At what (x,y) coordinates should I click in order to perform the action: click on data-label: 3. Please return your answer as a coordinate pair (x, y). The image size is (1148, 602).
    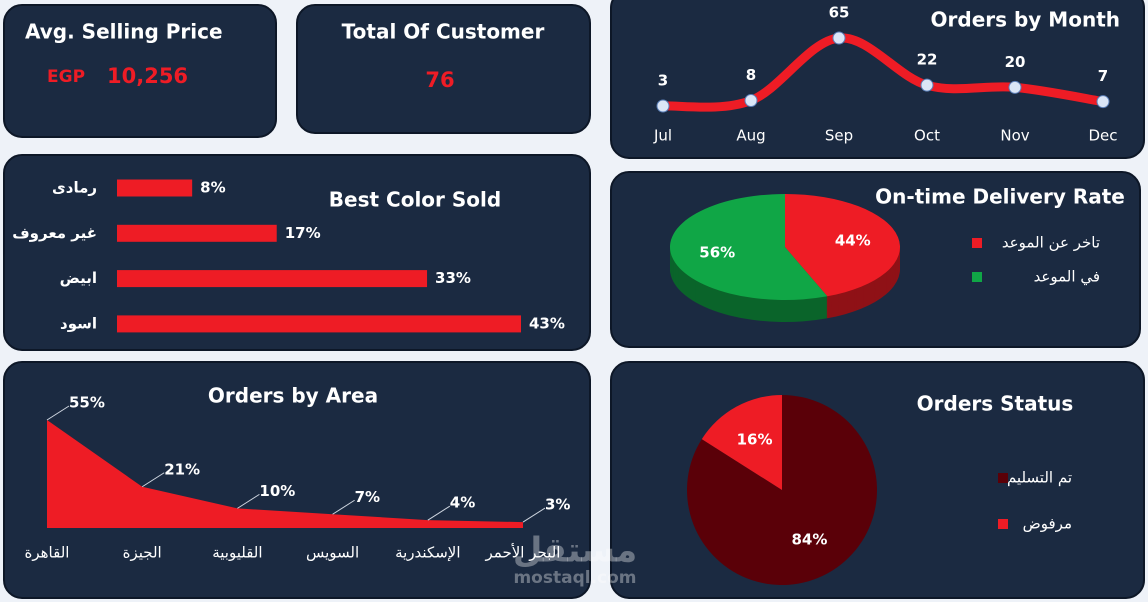
    Looking at the image, I should click on (663, 81).